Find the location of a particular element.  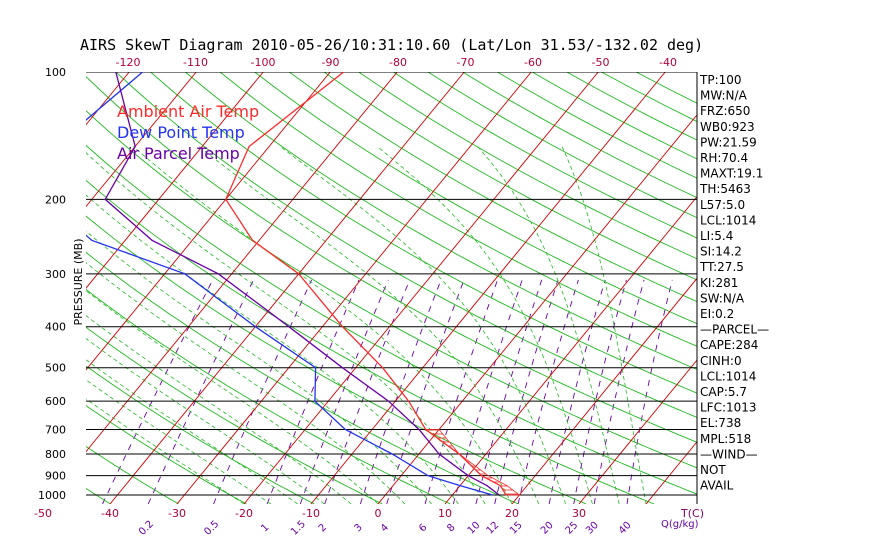

stat-item: NOT is located at coordinates (713, 470).